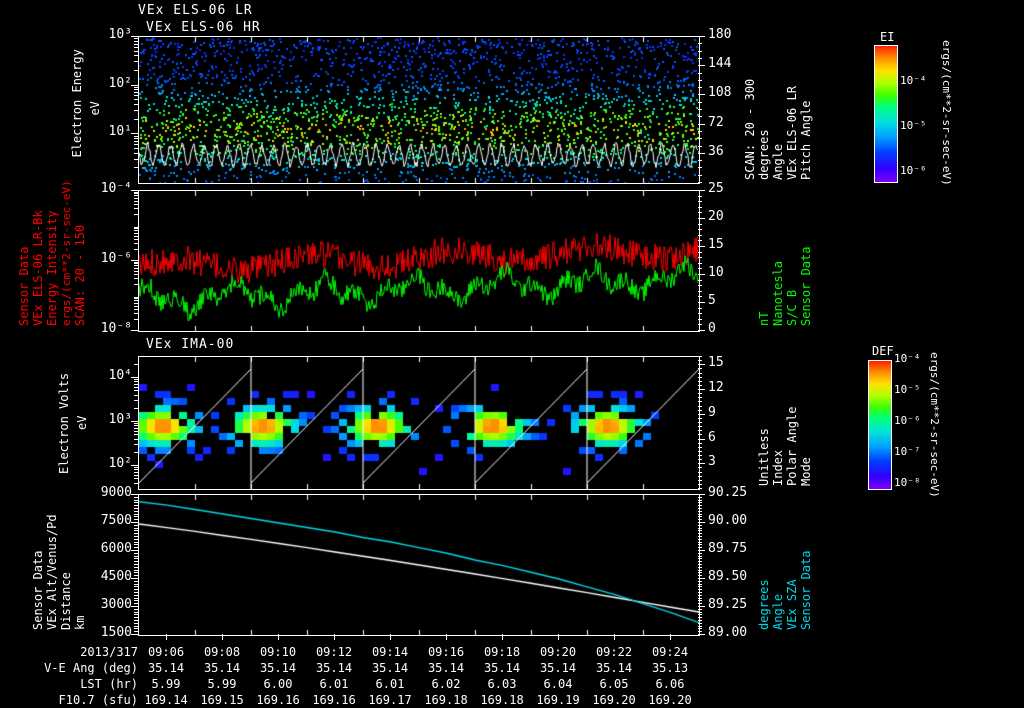 The image size is (1024, 708). Describe the element at coordinates (792, 307) in the screenshot. I see `panel2-right-axis-line1: S/C B` at that location.